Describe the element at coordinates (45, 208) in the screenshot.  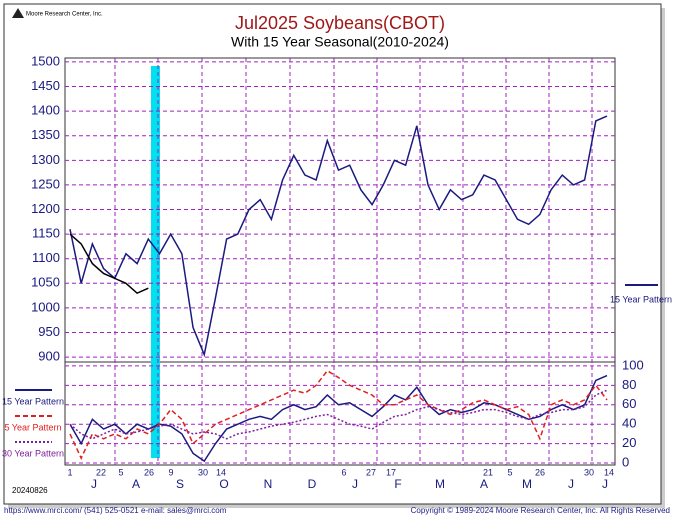
I see `y-tick-label: 1200` at that location.